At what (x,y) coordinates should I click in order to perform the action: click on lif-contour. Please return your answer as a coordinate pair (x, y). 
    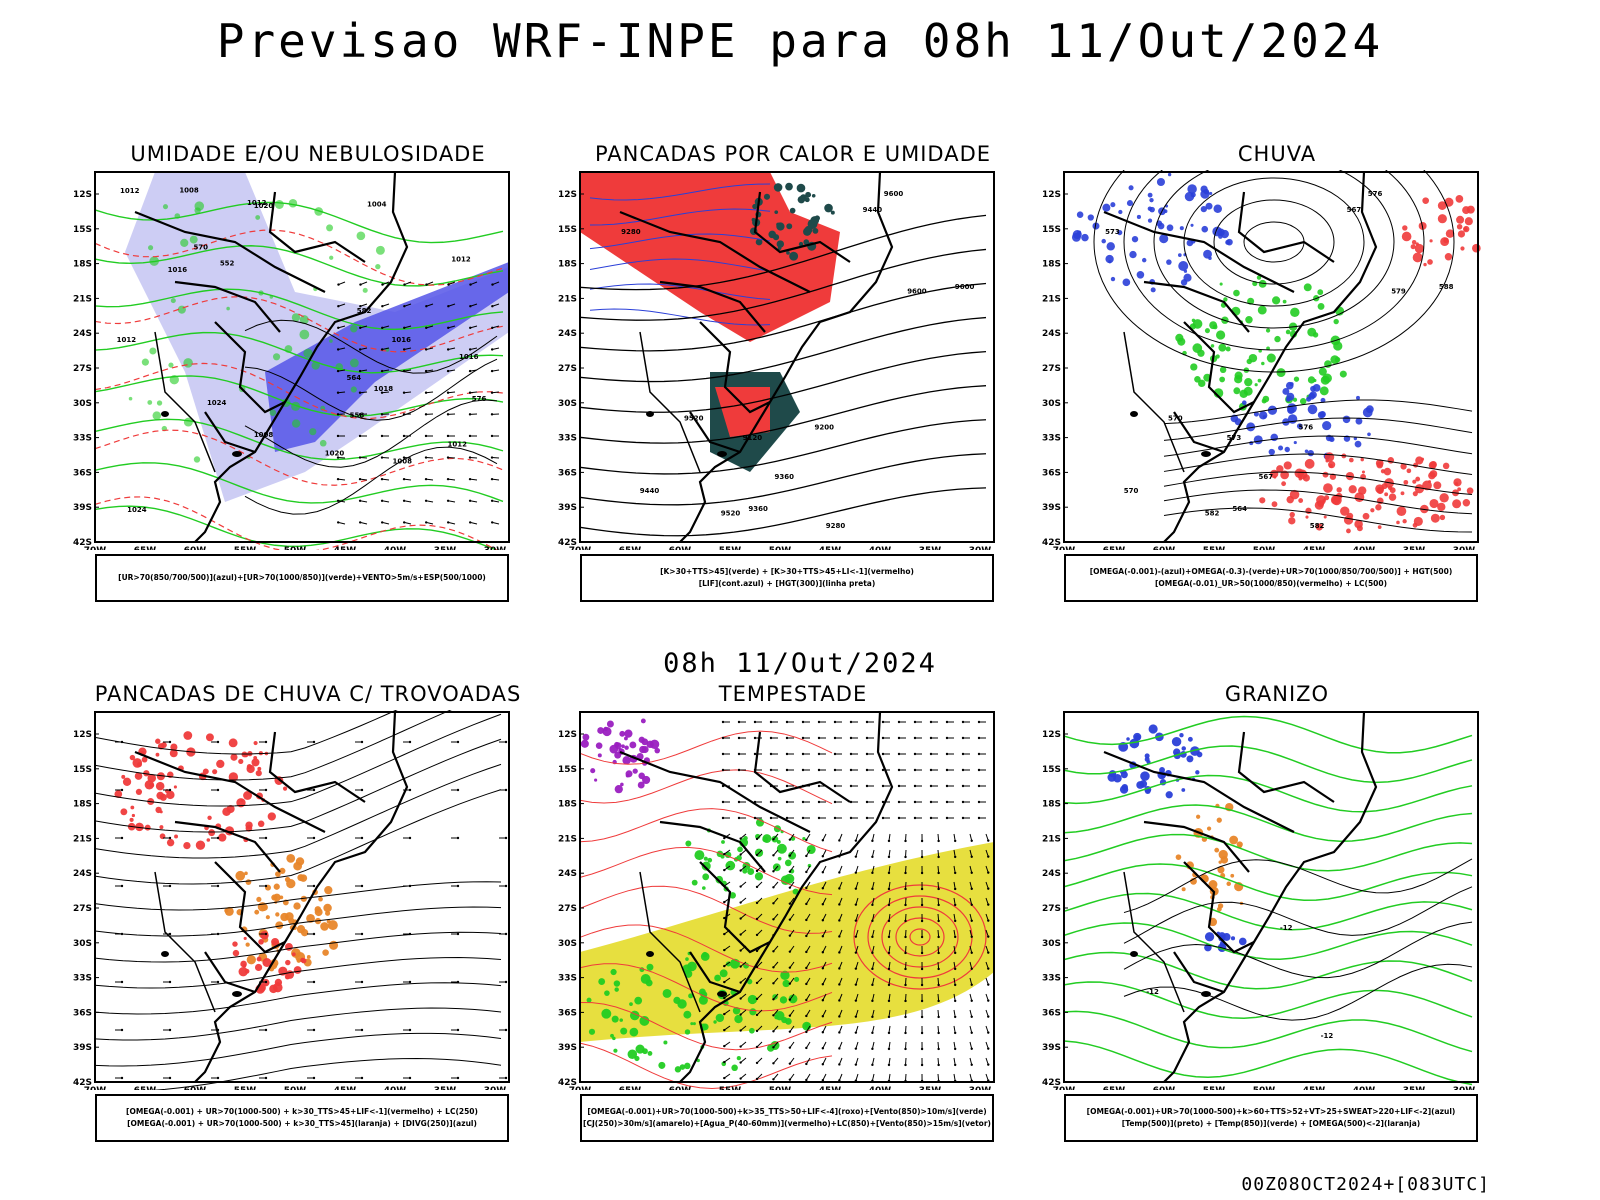
    Looking at the image, I should click on (680, 217).